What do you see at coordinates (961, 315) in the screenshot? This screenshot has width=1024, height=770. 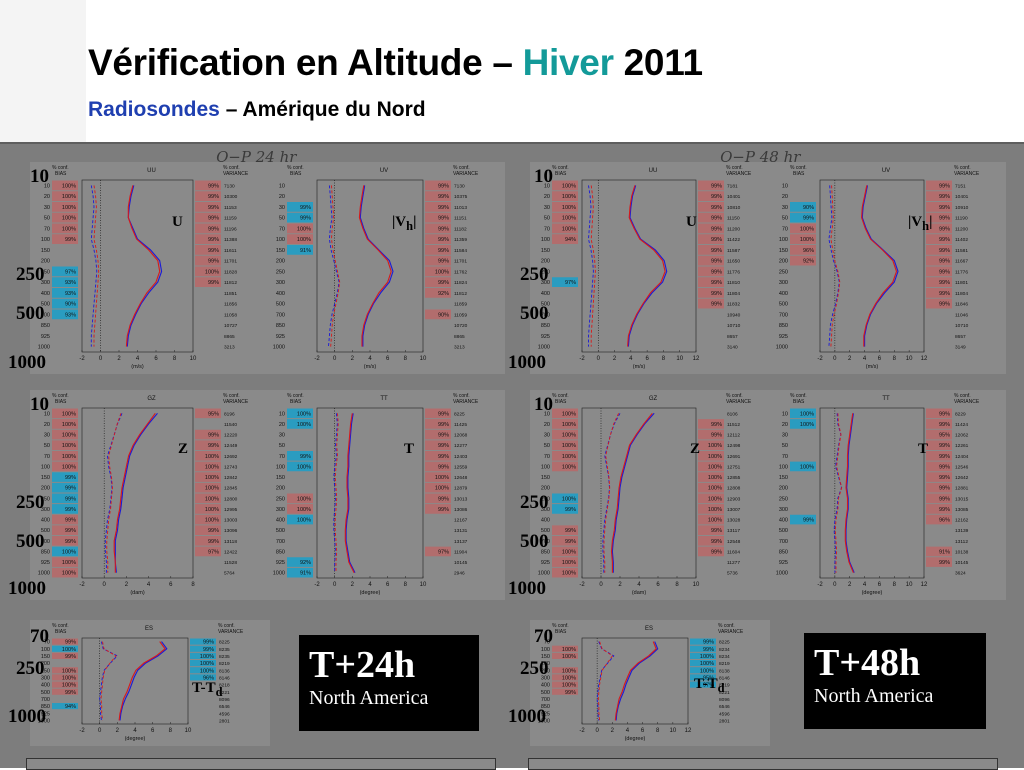 I see `count-label: 11046` at bounding box center [961, 315].